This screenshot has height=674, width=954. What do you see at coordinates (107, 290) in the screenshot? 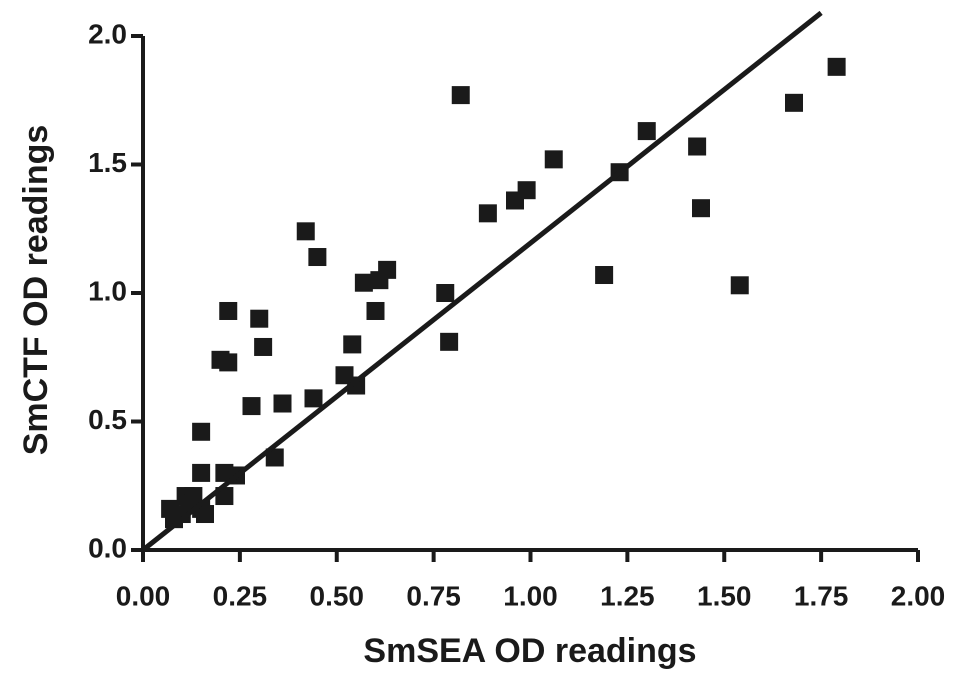
I see `y-tick-label: 1.0` at bounding box center [107, 290].